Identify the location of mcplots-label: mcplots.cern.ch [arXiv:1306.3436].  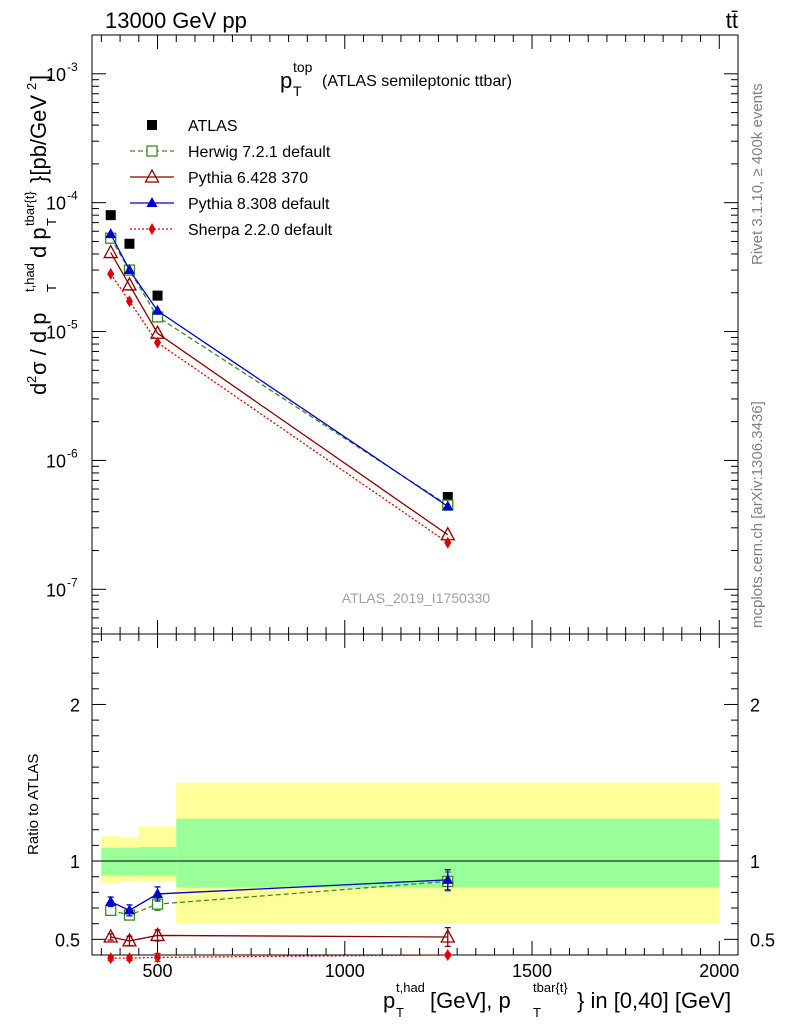
(757, 514).